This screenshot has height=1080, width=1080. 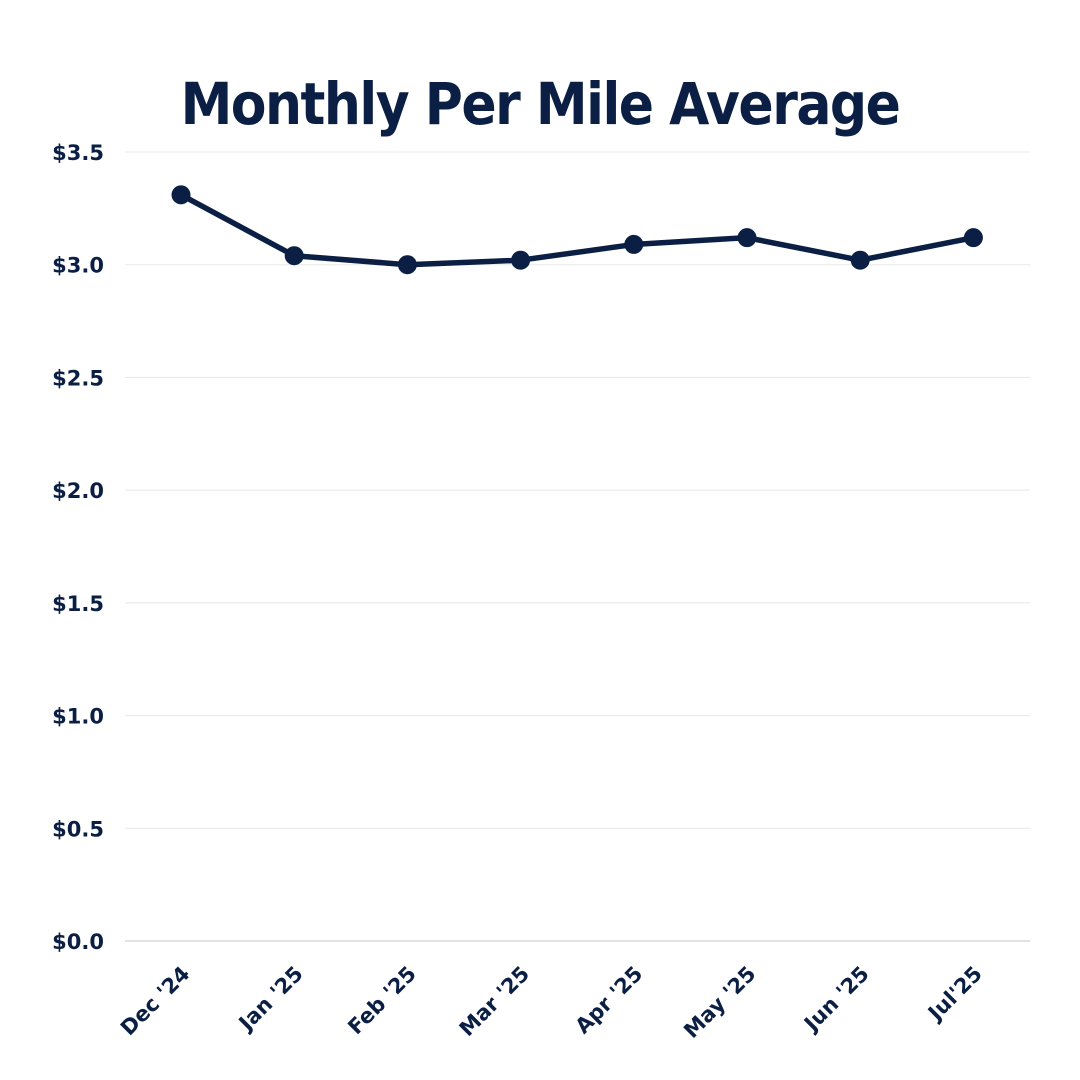 I want to click on x-tick-label: Jan '25, so click(x=270, y=999).